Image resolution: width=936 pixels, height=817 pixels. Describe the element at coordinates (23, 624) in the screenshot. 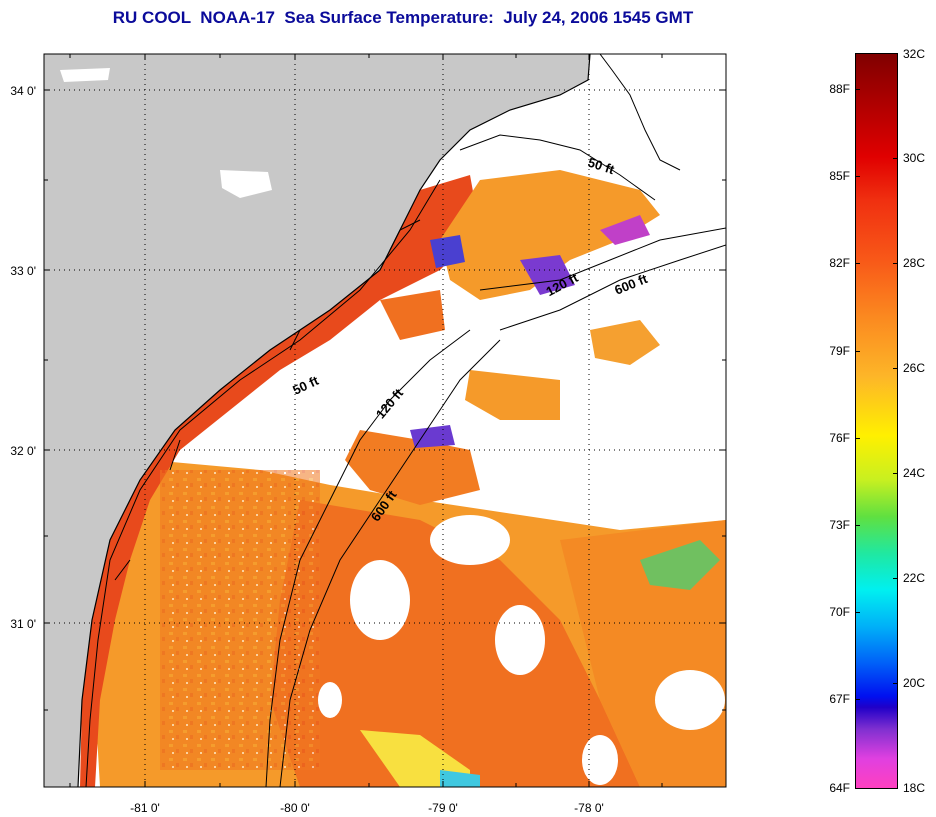

I see `latitude-label: 31 0'` at that location.